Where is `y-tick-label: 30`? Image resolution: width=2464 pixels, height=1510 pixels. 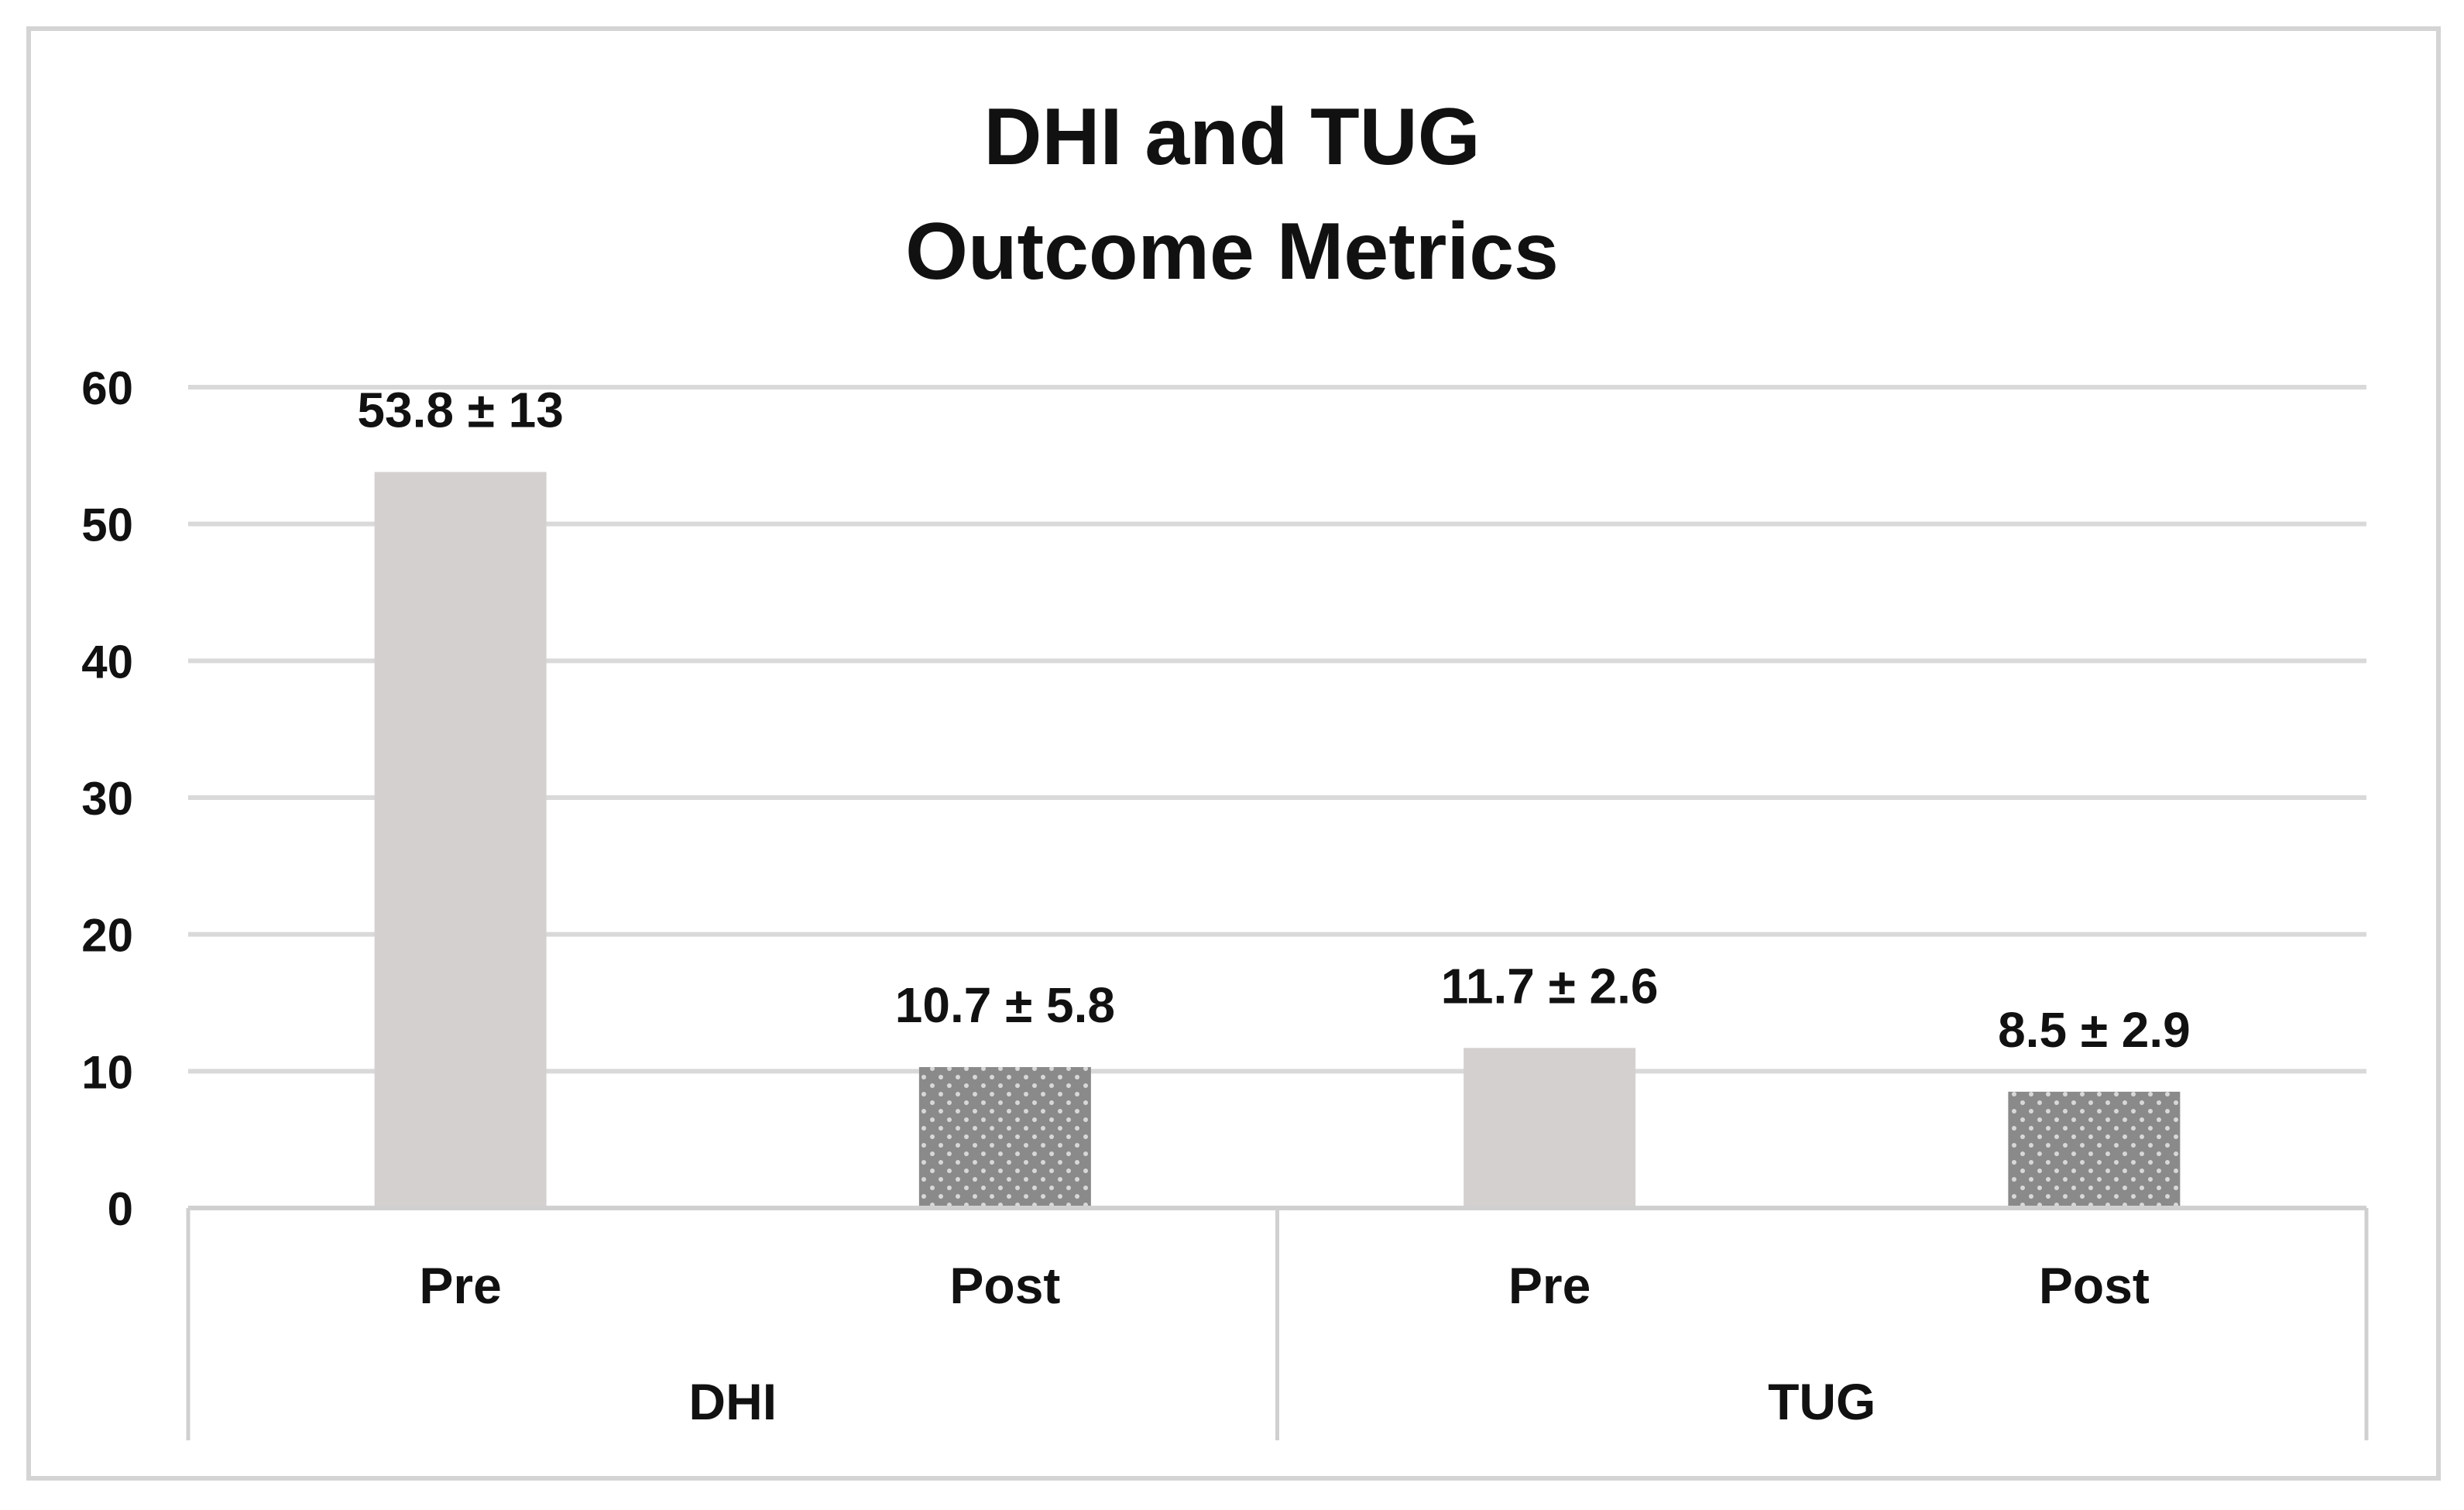 y-tick-label: 30 is located at coordinates (107, 799).